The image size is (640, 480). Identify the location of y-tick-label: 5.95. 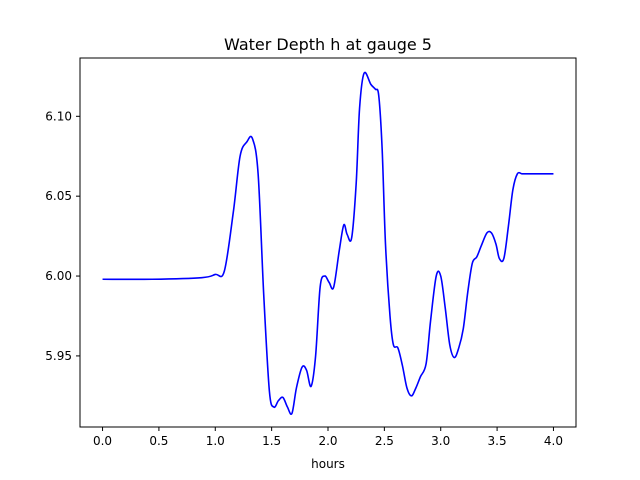
(58, 356).